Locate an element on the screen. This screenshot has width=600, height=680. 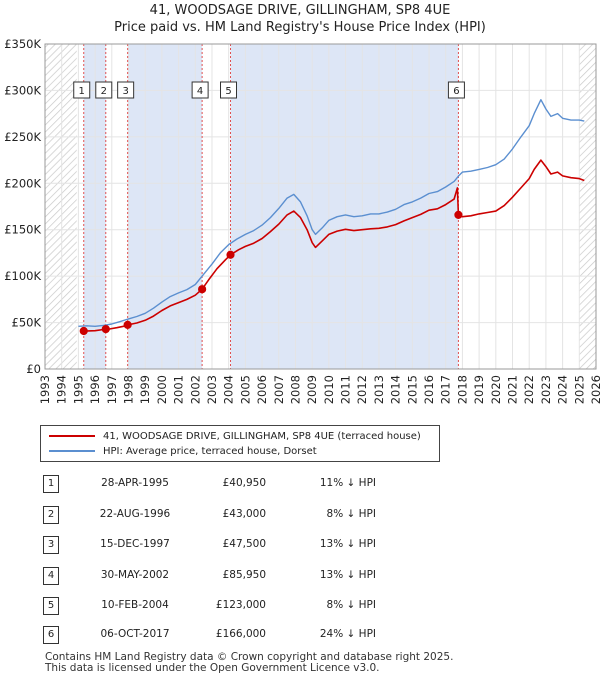
y-tick-label: £150K is located at coordinates (22, 230).